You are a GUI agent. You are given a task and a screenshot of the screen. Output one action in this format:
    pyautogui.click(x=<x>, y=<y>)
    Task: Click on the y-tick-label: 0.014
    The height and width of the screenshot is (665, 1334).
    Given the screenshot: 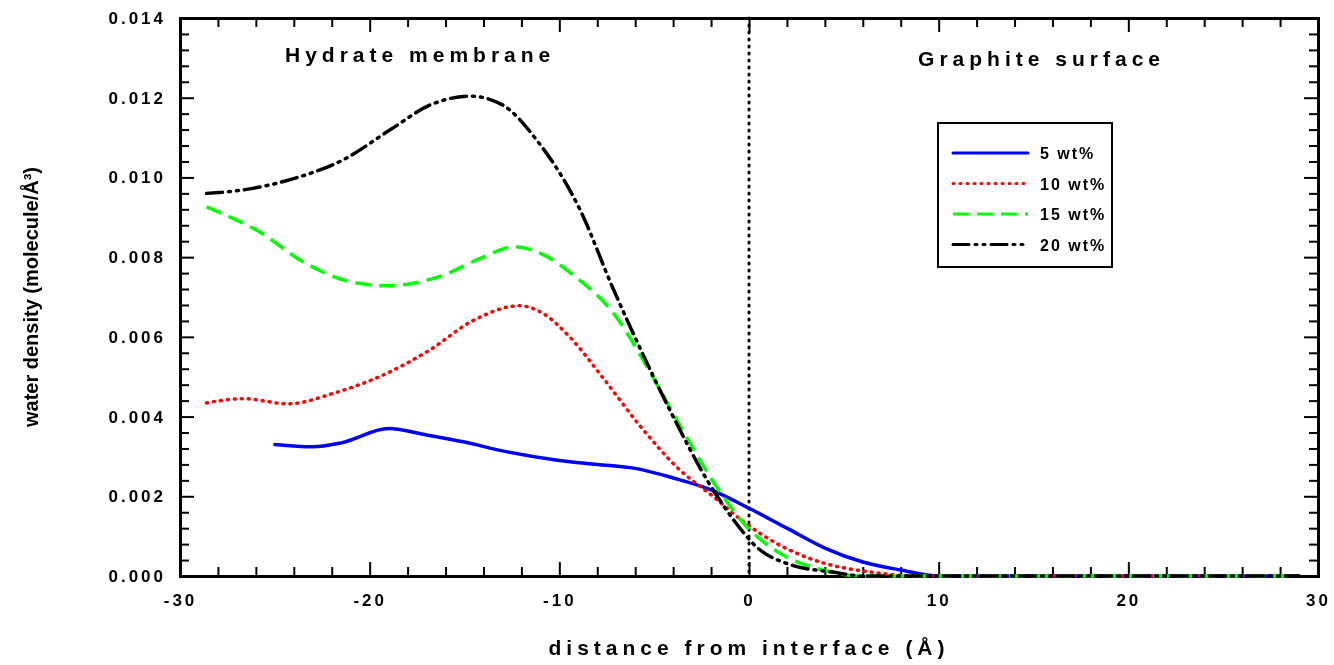 What is the action you would take?
    pyautogui.click(x=137, y=18)
    